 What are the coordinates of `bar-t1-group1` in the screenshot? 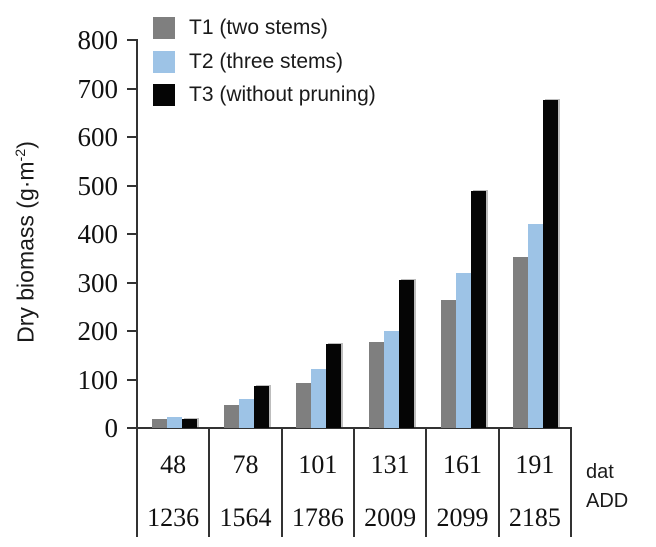 It's located at (159, 423).